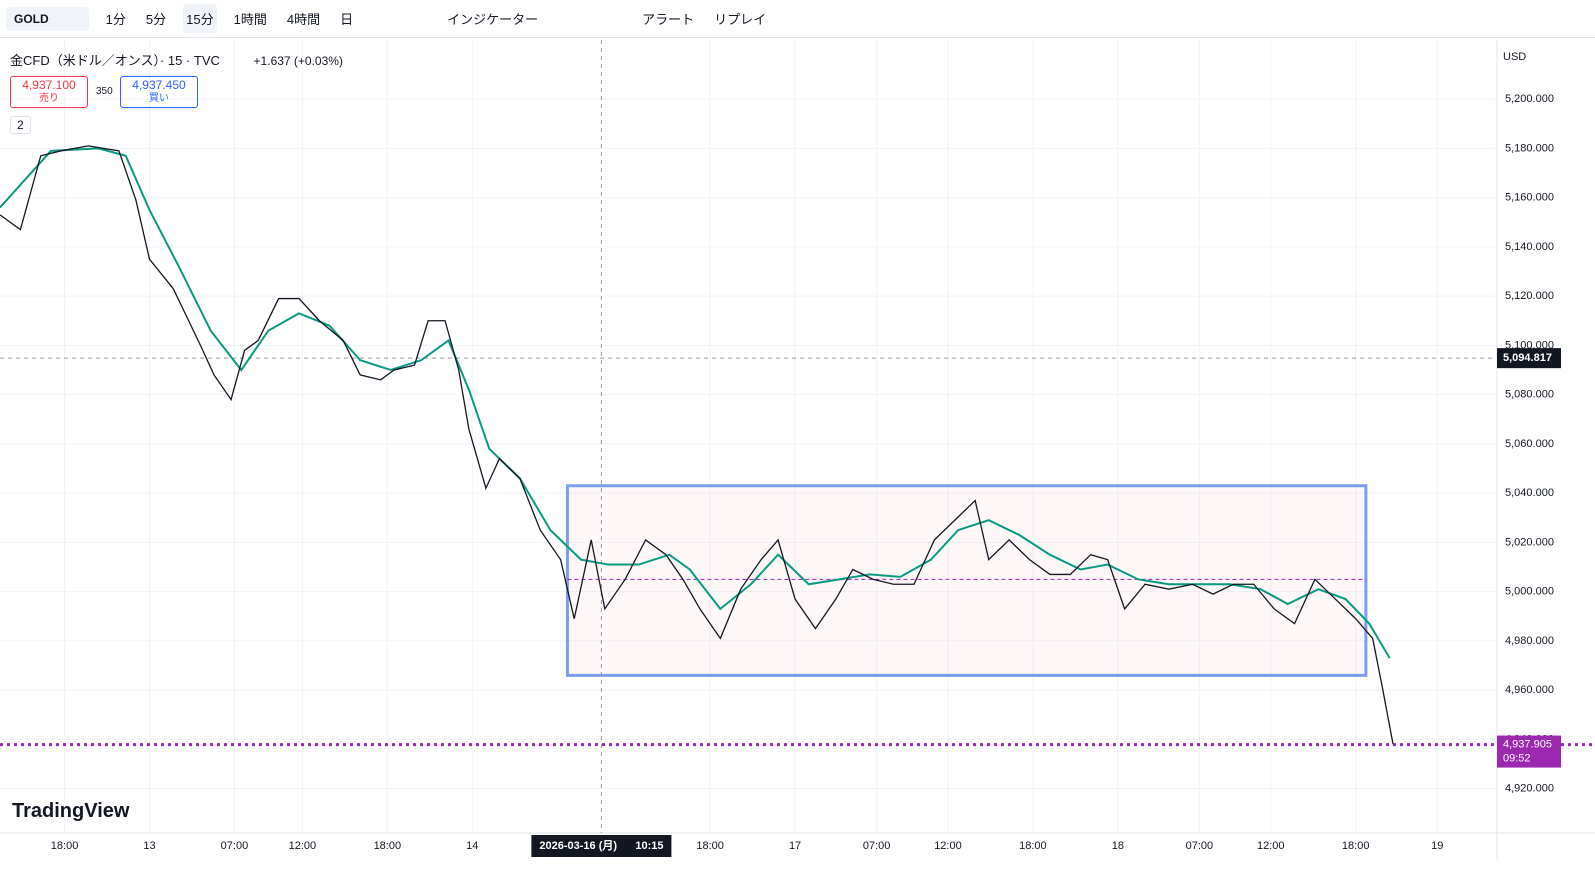  I want to click on indicator-toggle: 2, so click(20, 125).